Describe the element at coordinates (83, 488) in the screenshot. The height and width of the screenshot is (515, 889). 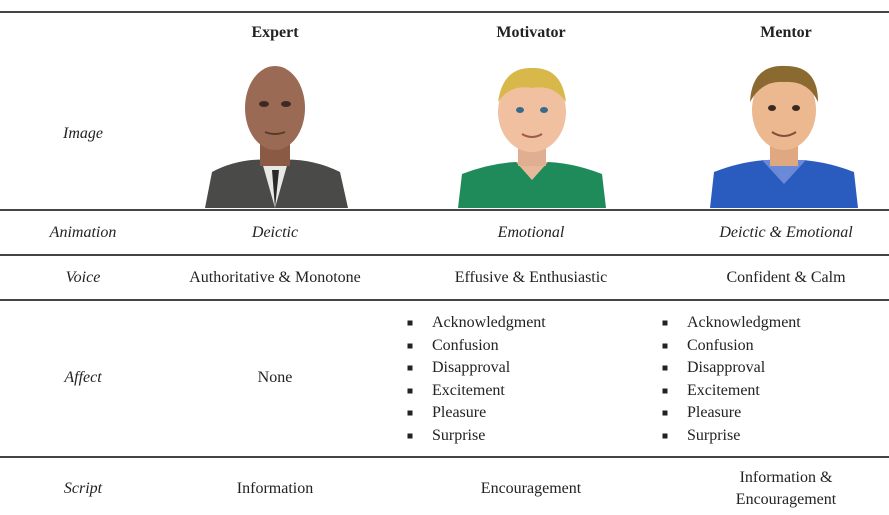
I see `row-label: Script` at that location.